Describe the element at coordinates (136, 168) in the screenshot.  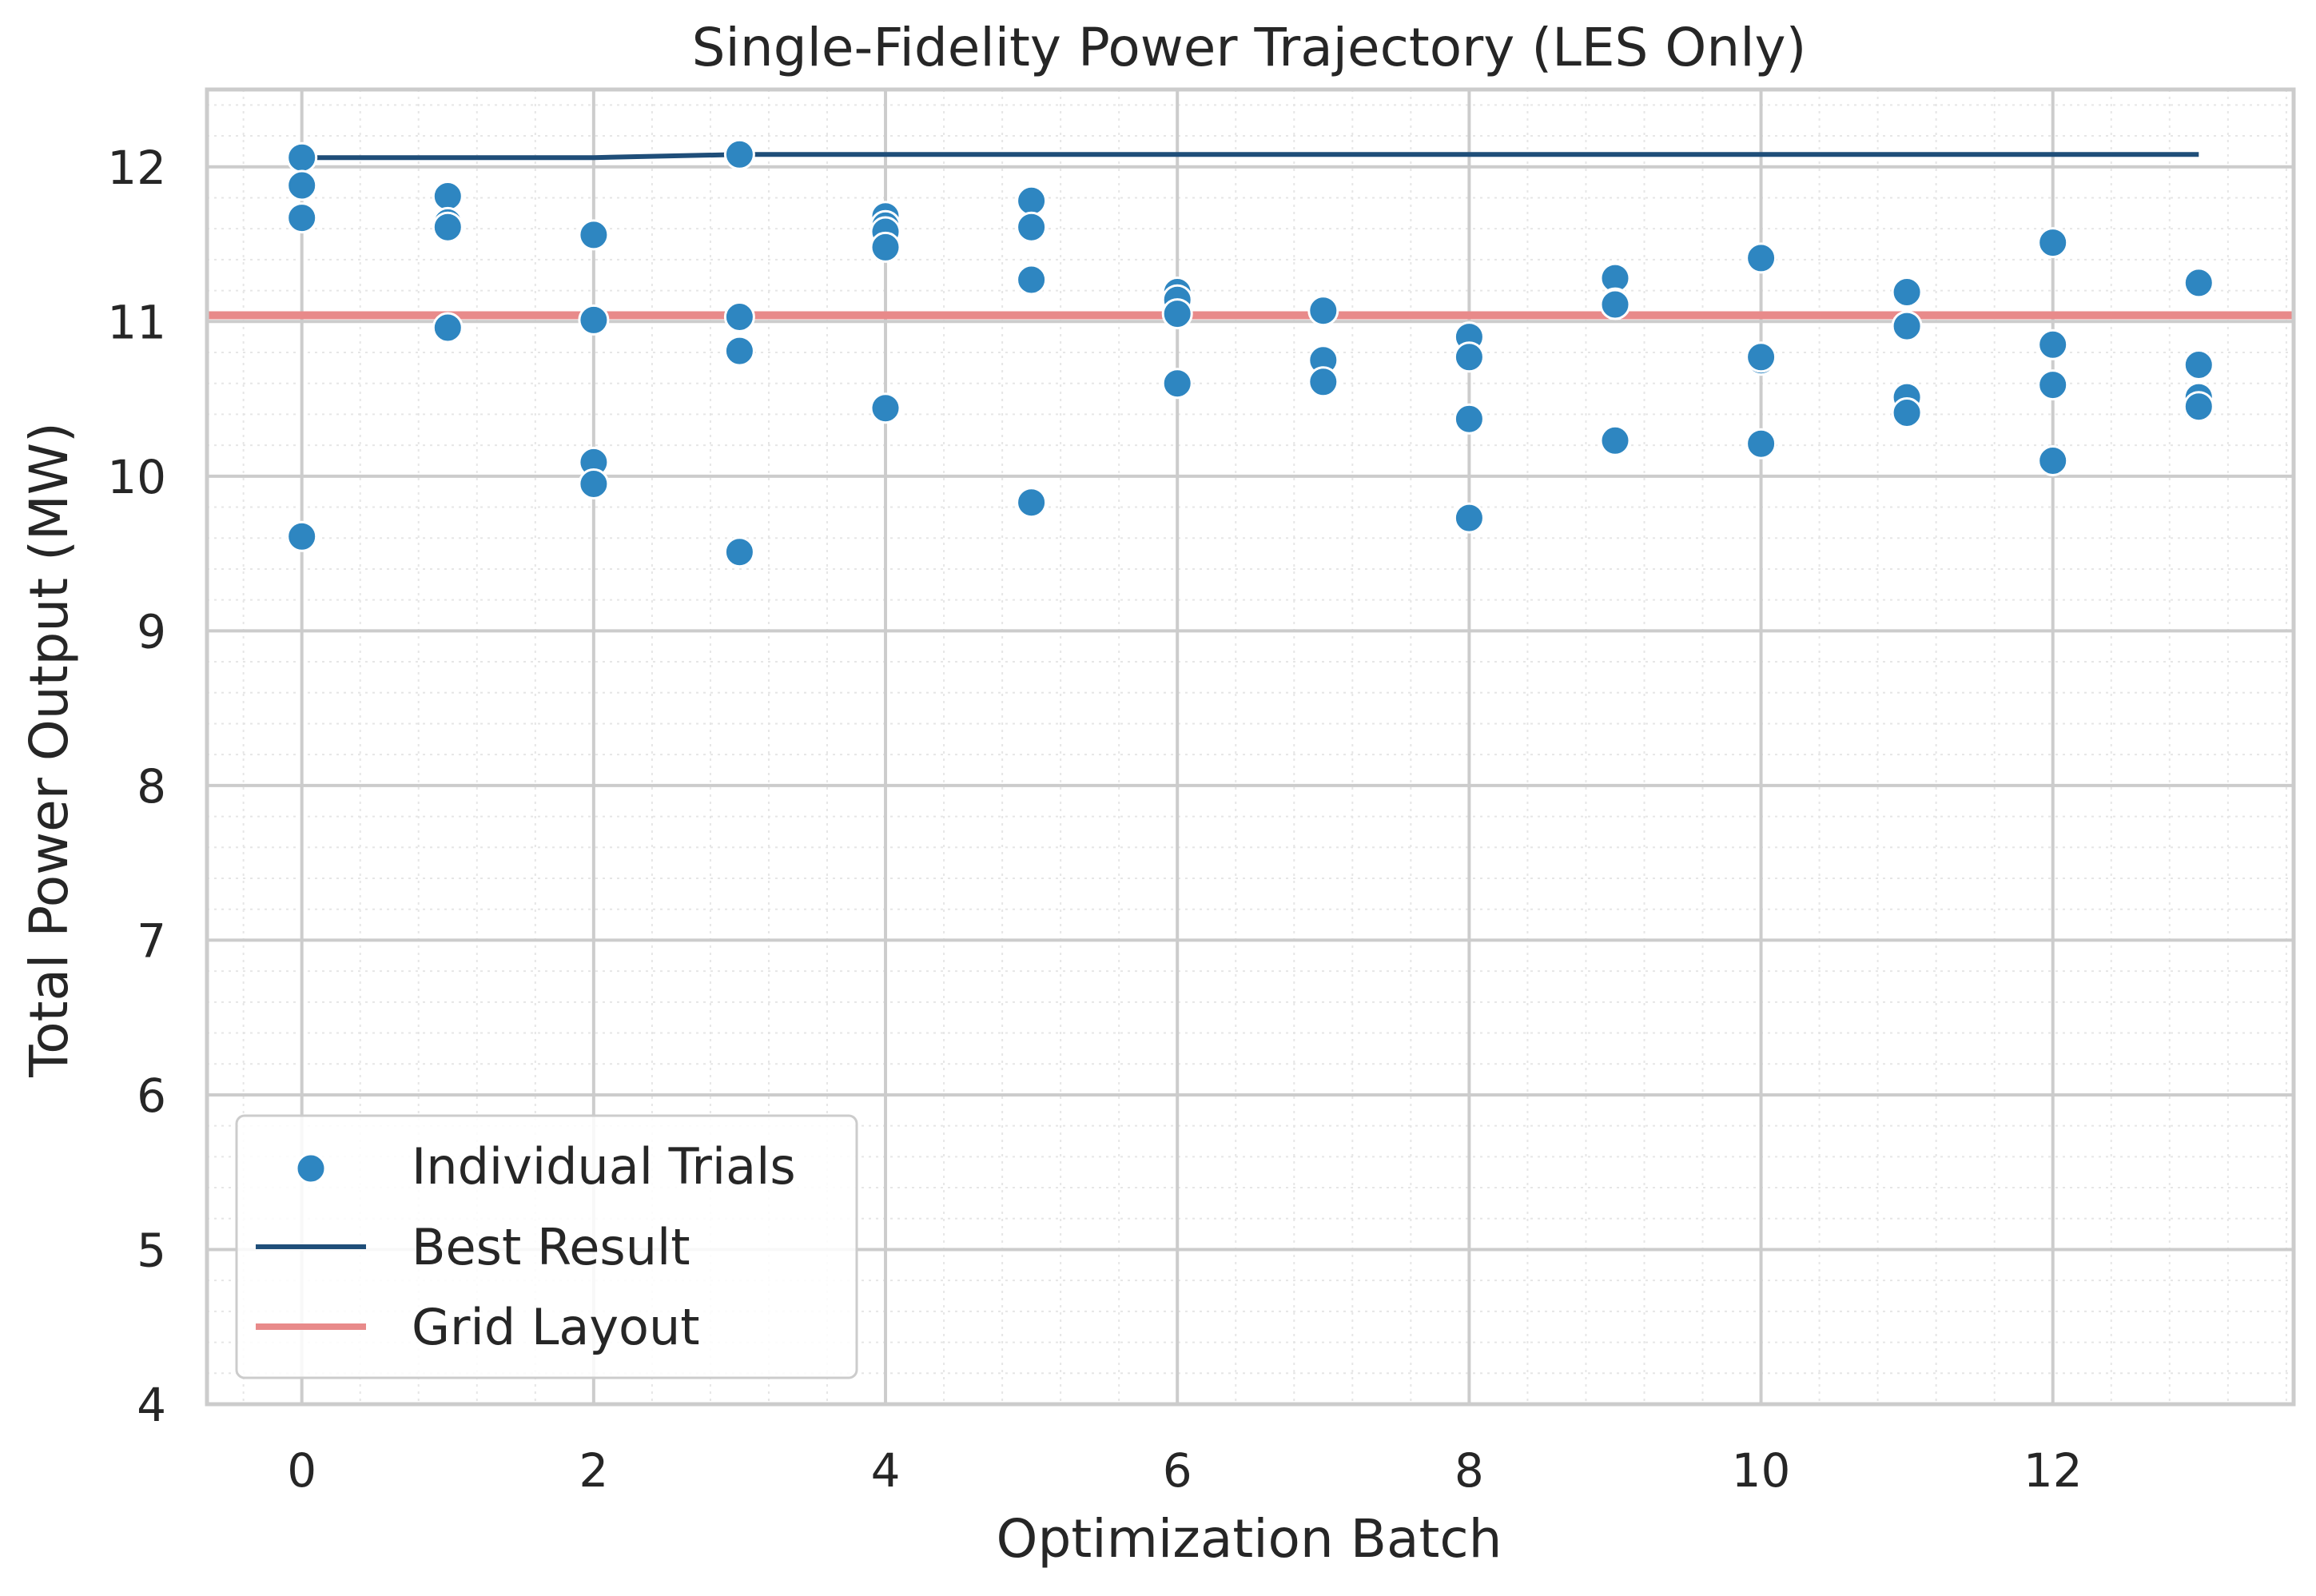
I see `y-tick-label: 12` at that location.